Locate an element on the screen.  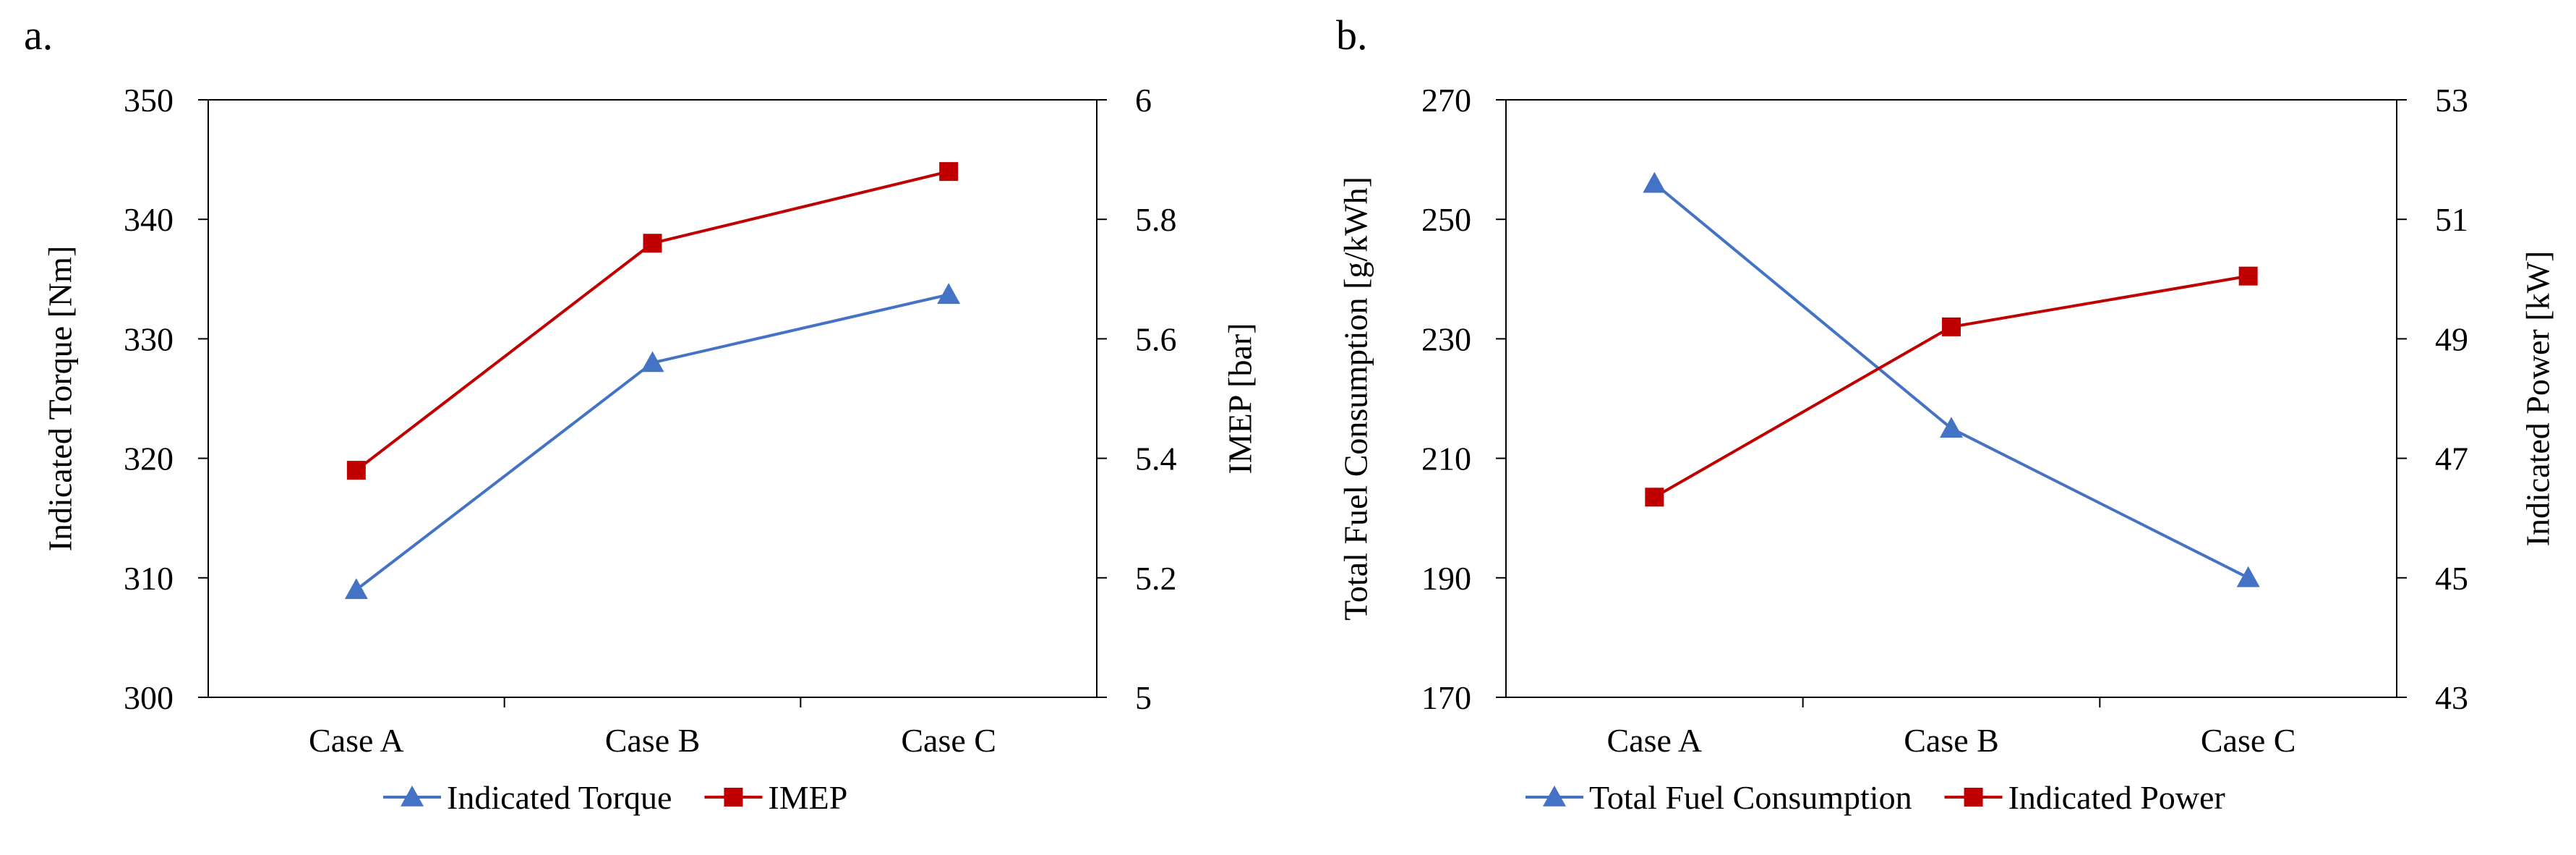
y-tick-label: 230 is located at coordinates (1446, 339).